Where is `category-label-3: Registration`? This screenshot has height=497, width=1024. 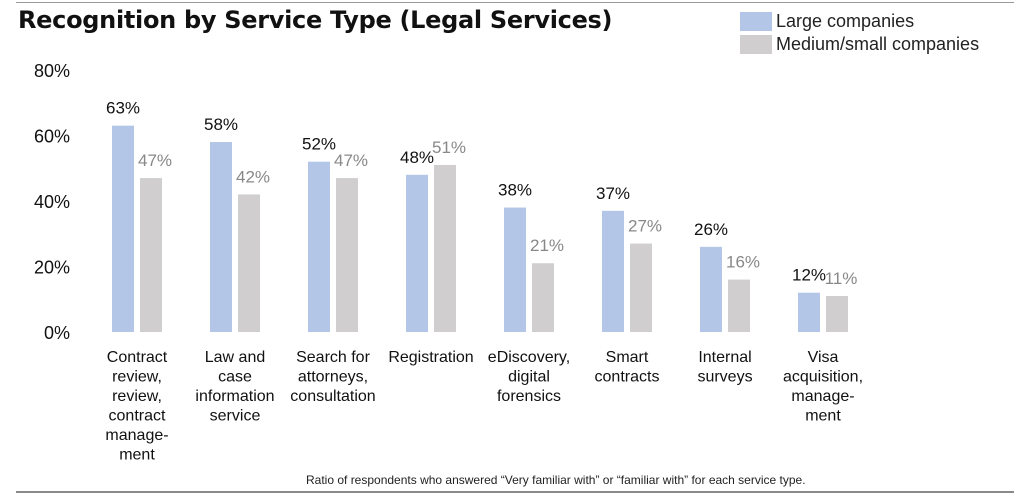 category-label-3: Registration is located at coordinates (430, 357).